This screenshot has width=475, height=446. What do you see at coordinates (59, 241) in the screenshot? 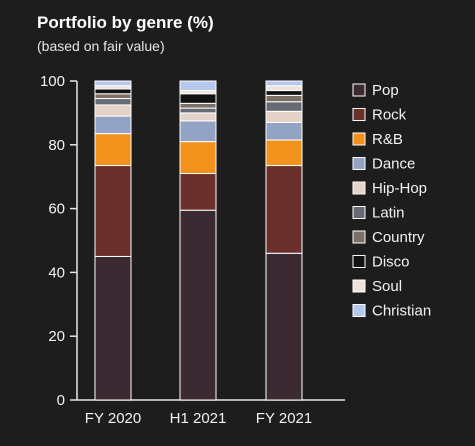
I see `y-axis: 0 20 40 60 80 100` at bounding box center [59, 241].